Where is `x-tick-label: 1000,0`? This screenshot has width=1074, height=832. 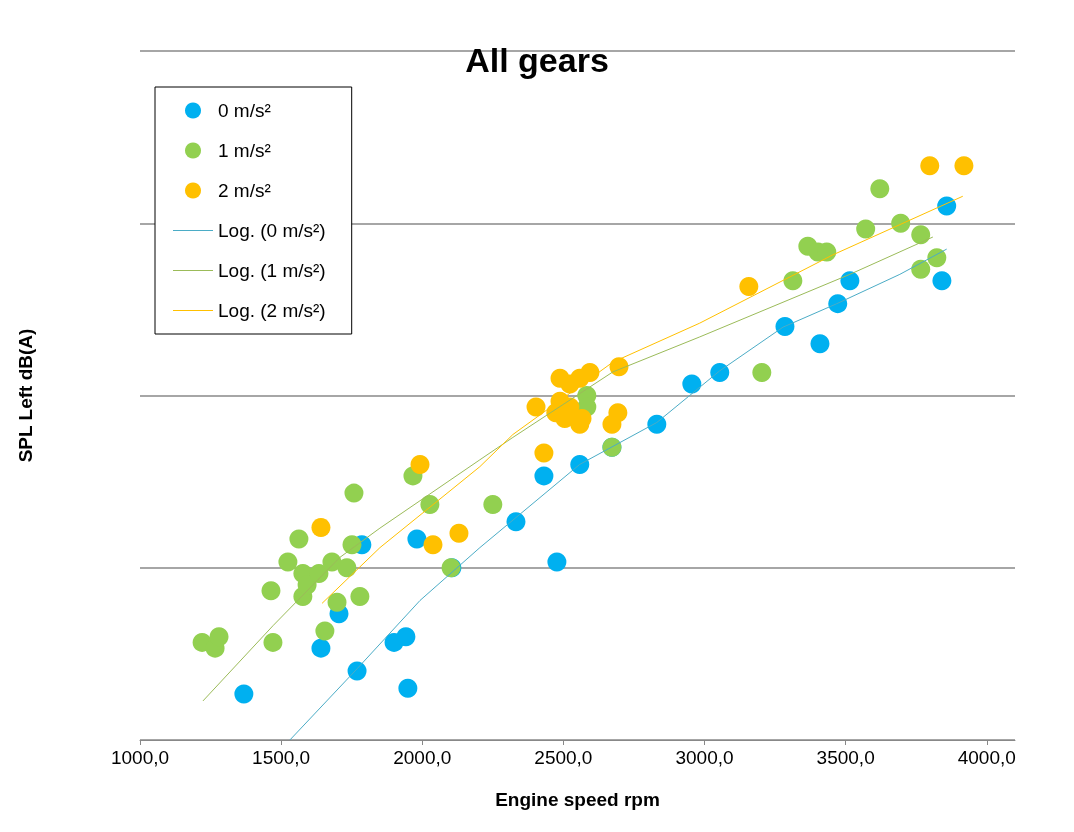
x-tick-label: 1000,0 is located at coordinates (140, 757).